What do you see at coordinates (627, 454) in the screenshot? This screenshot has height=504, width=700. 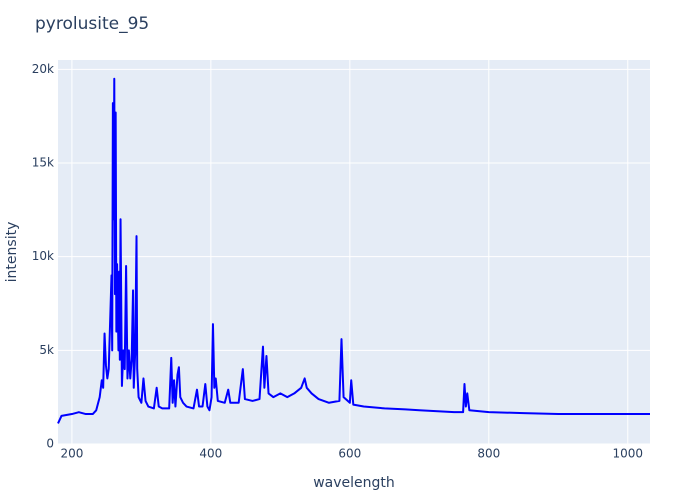 I see `x-tick-label: 1000` at bounding box center [627, 454].